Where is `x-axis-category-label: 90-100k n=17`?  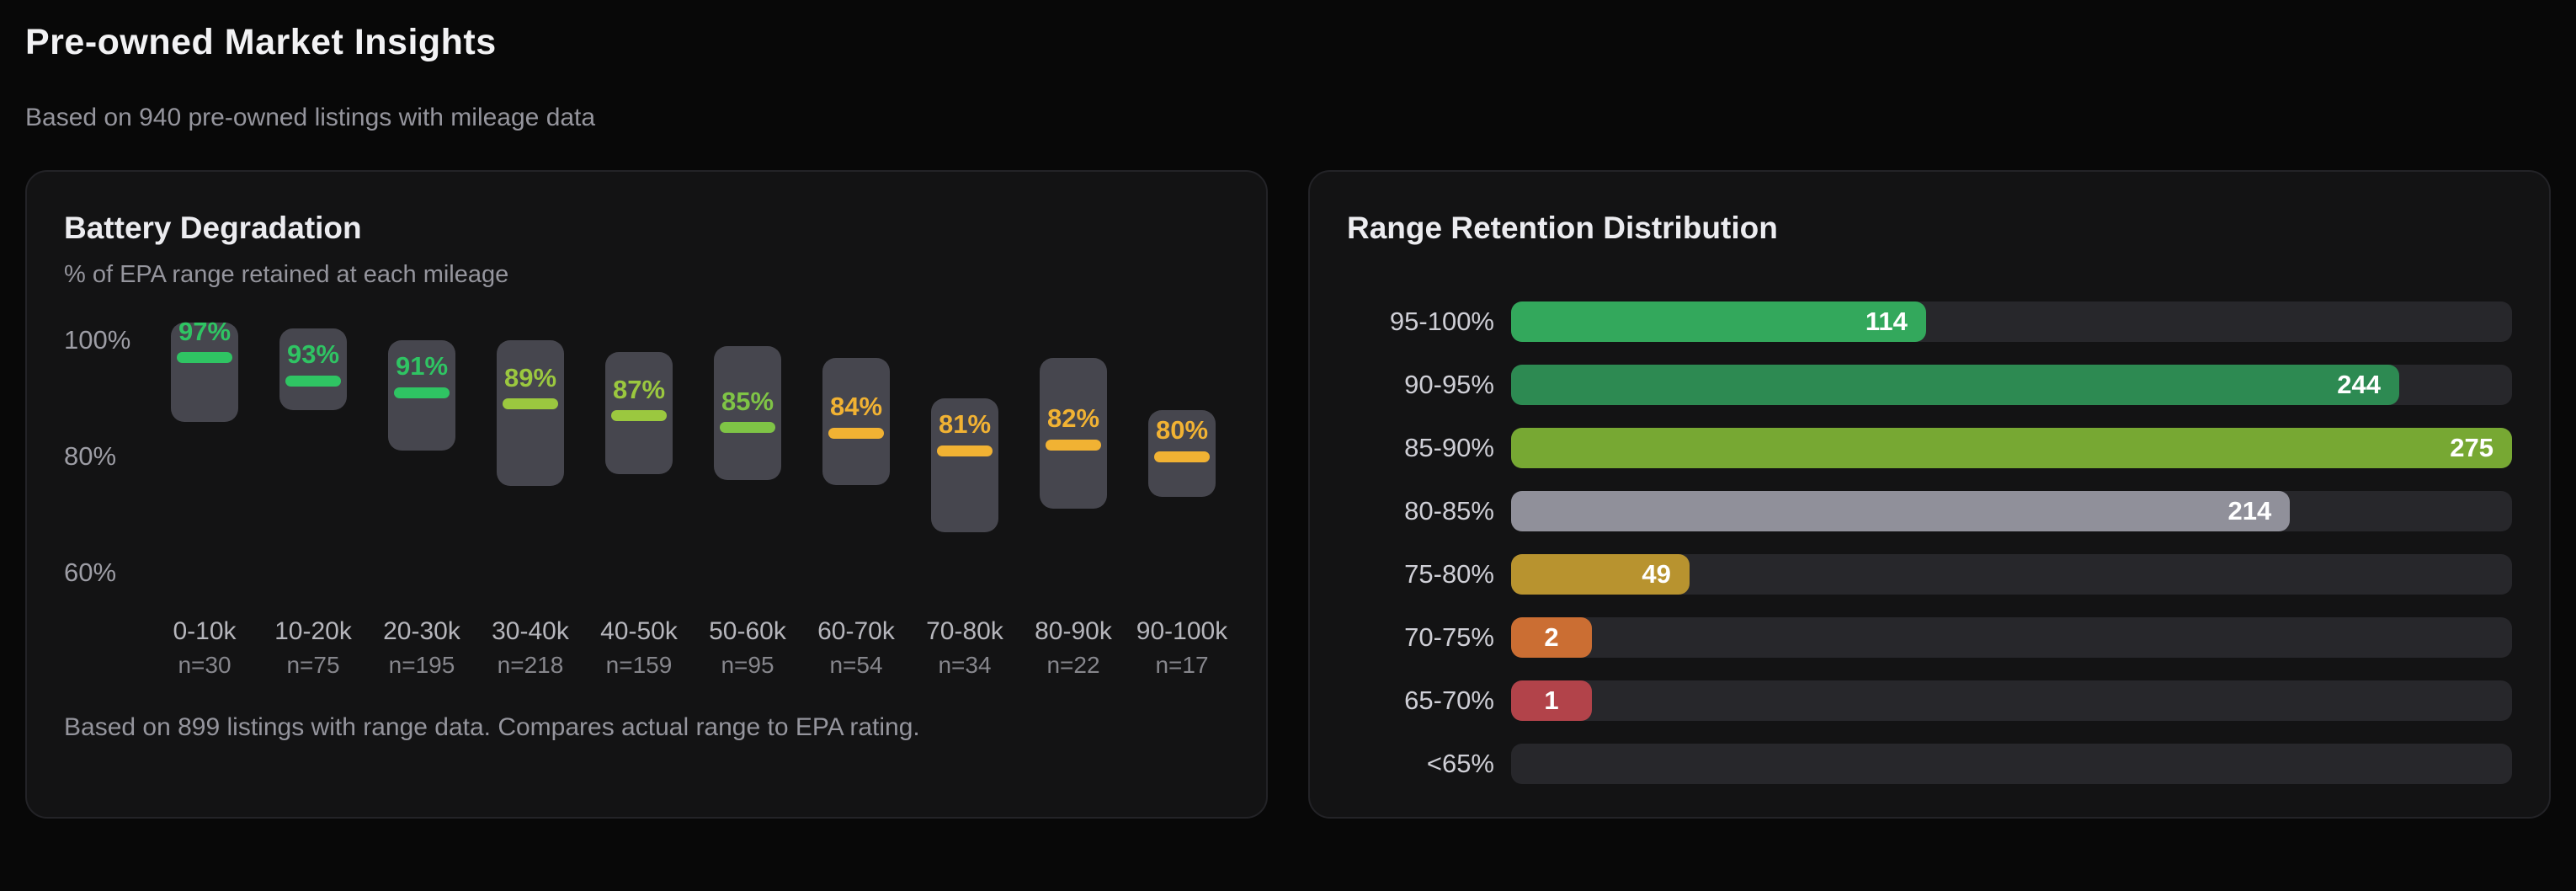
x-axis-category-label: 90-100k n=17 is located at coordinates (1182, 648).